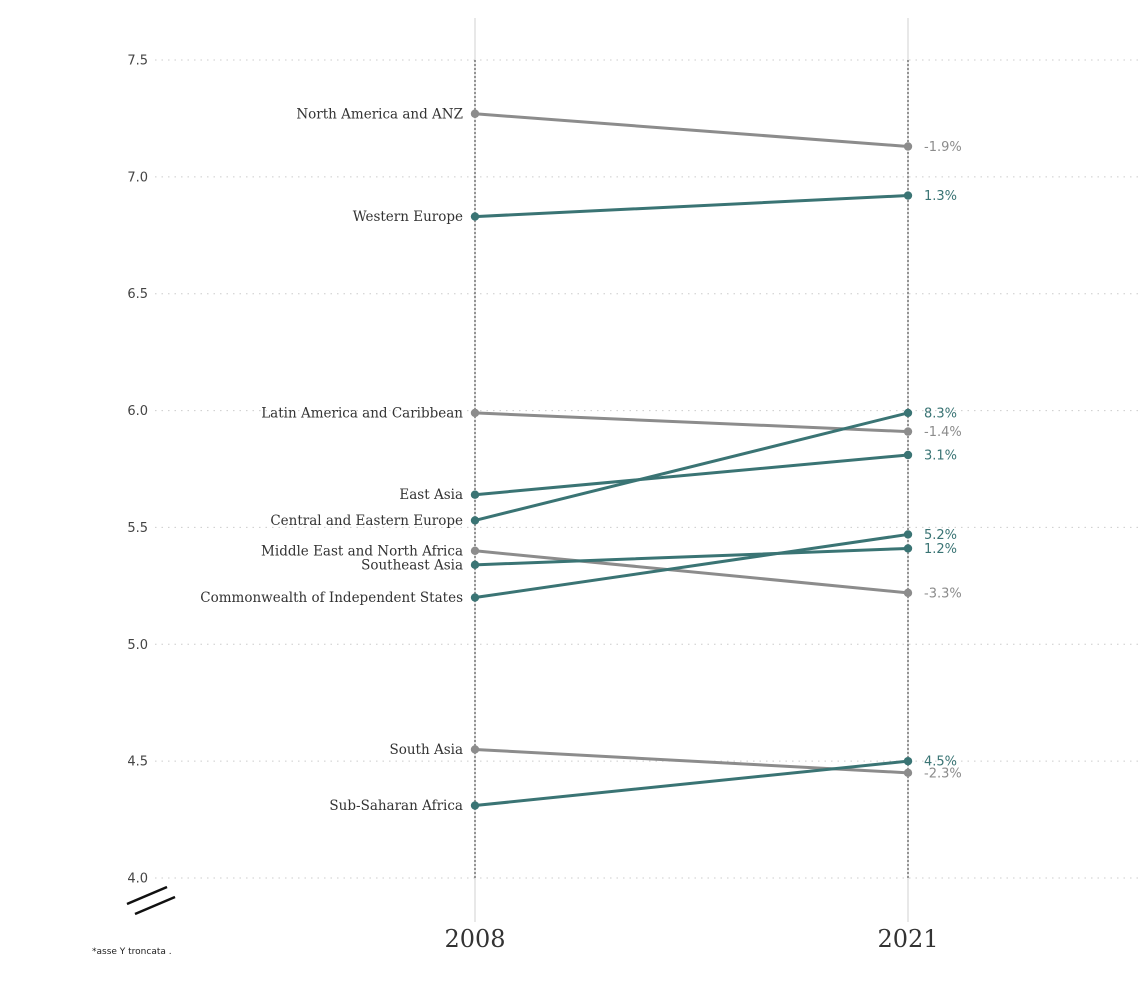 The image size is (1142, 988). Describe the element at coordinates (940, 413) in the screenshot. I see `change-label: 8.3%` at that location.